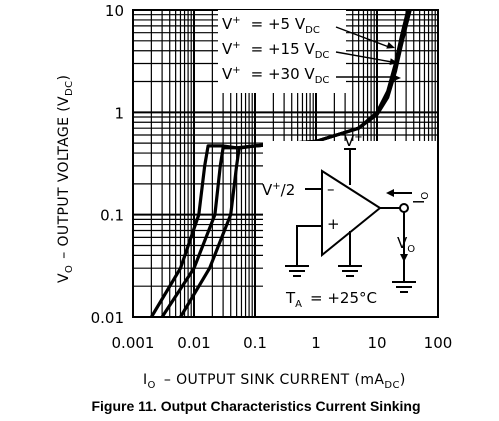 The image size is (499, 421). What do you see at coordinates (331, 189) in the screenshot?
I see `minus-sign: –` at bounding box center [331, 189].